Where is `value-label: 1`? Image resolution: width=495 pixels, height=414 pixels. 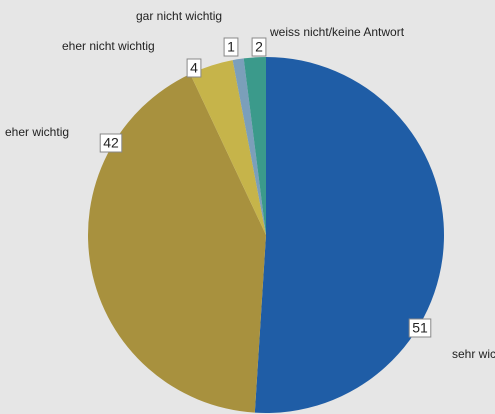
value-label: 1 is located at coordinates (231, 47).